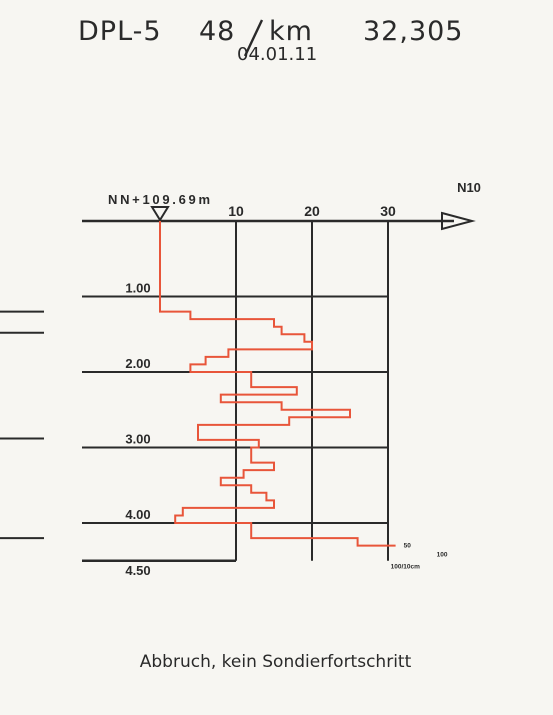  Describe the element at coordinates (408, 546) in the screenshot. I see `end-annotation-blows: 50` at that location.